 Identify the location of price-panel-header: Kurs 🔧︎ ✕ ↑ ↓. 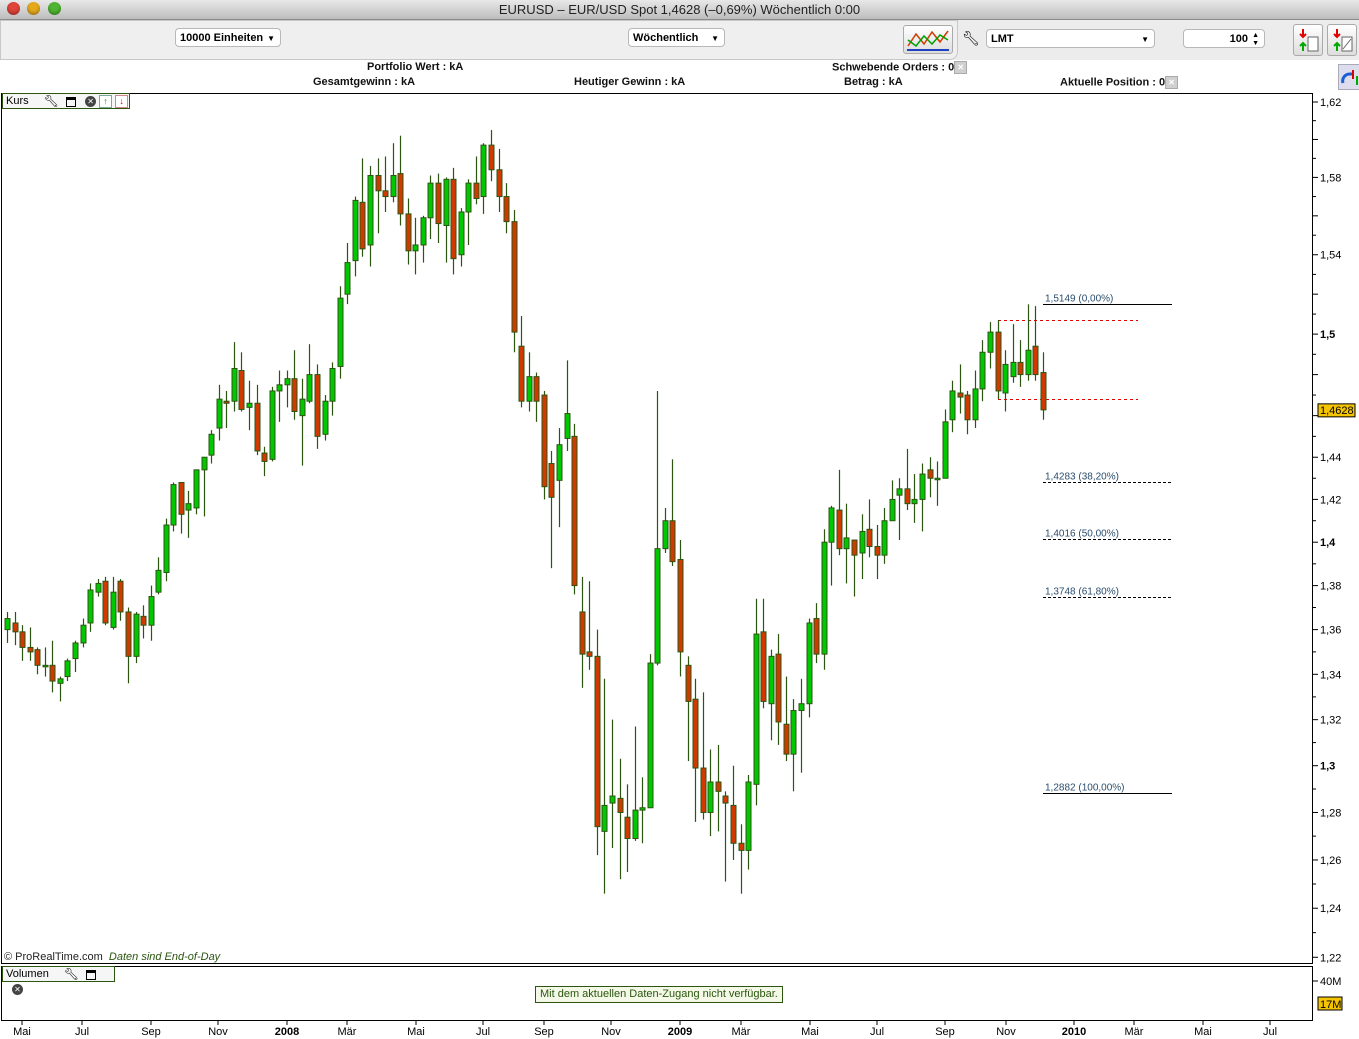
(66, 101).